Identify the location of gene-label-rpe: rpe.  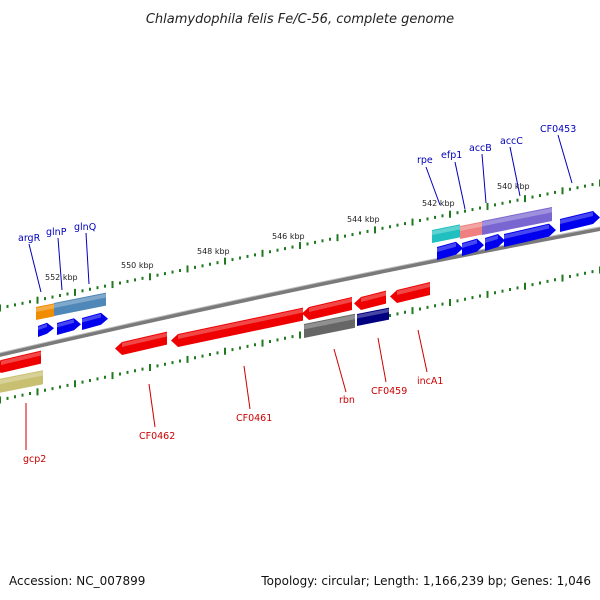
(425, 160).